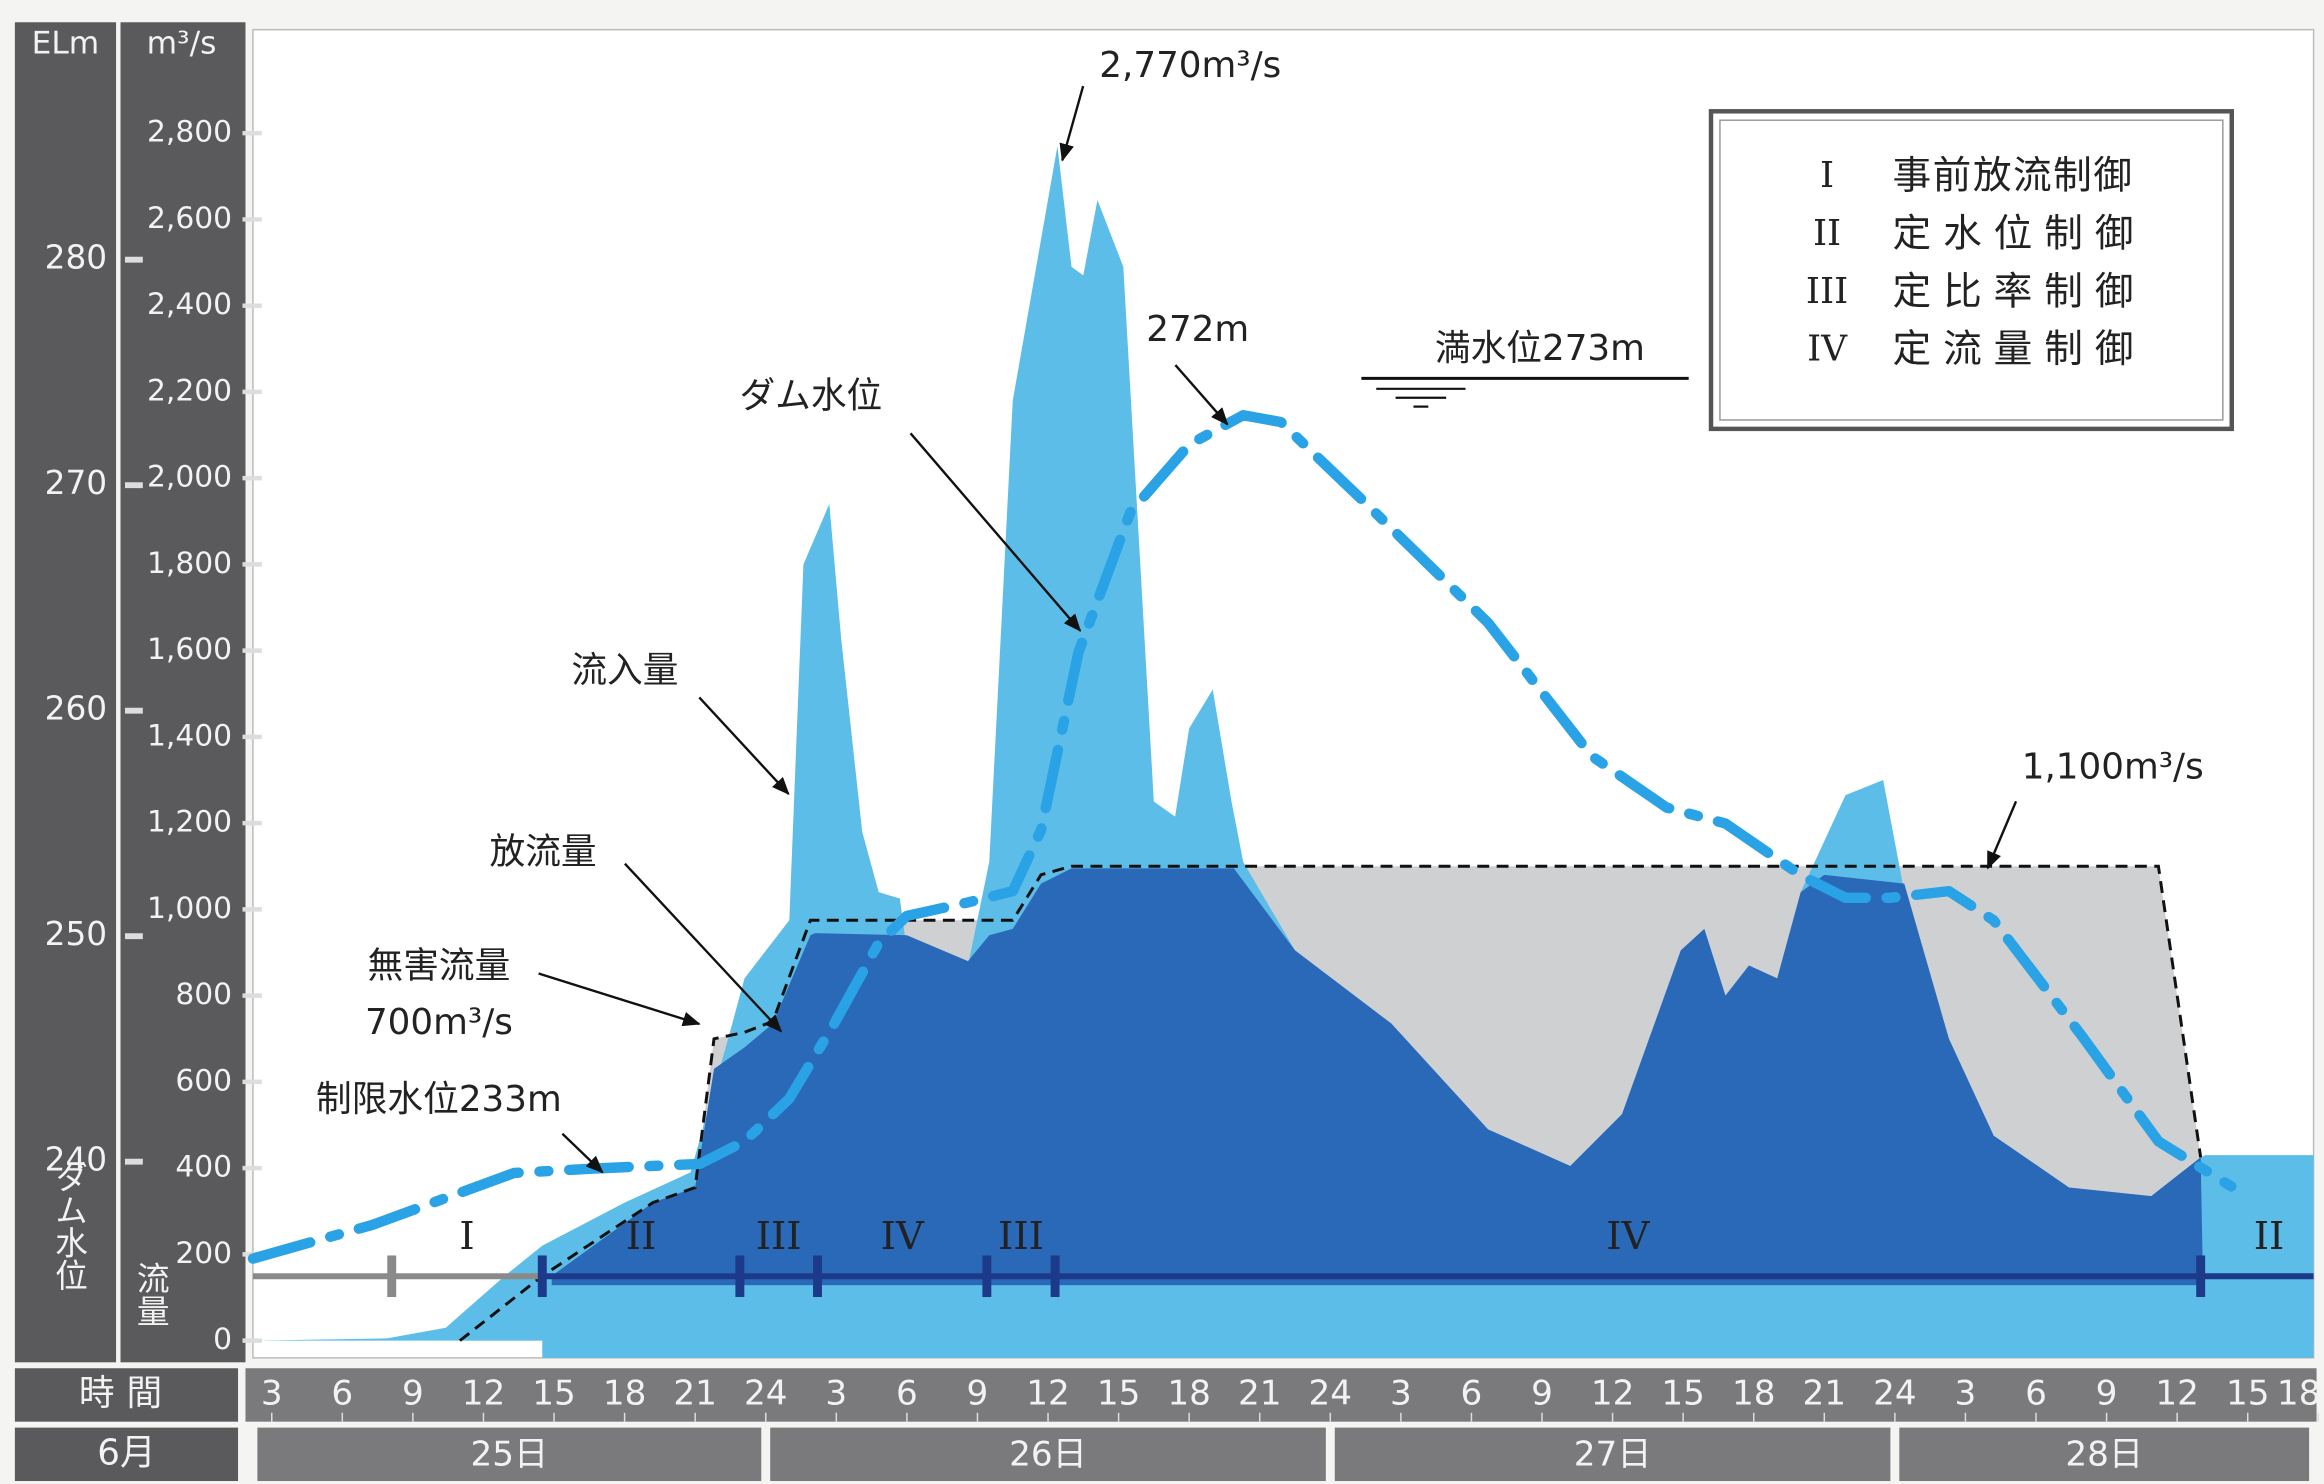  I want to click on legend-text: 事前放流制御, so click(2013, 176).